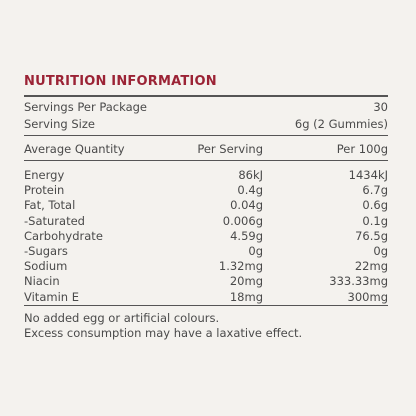 This screenshot has width=416, height=416. Describe the element at coordinates (46, 251) in the screenshot. I see `nutrient-name: -Sugars` at that location.